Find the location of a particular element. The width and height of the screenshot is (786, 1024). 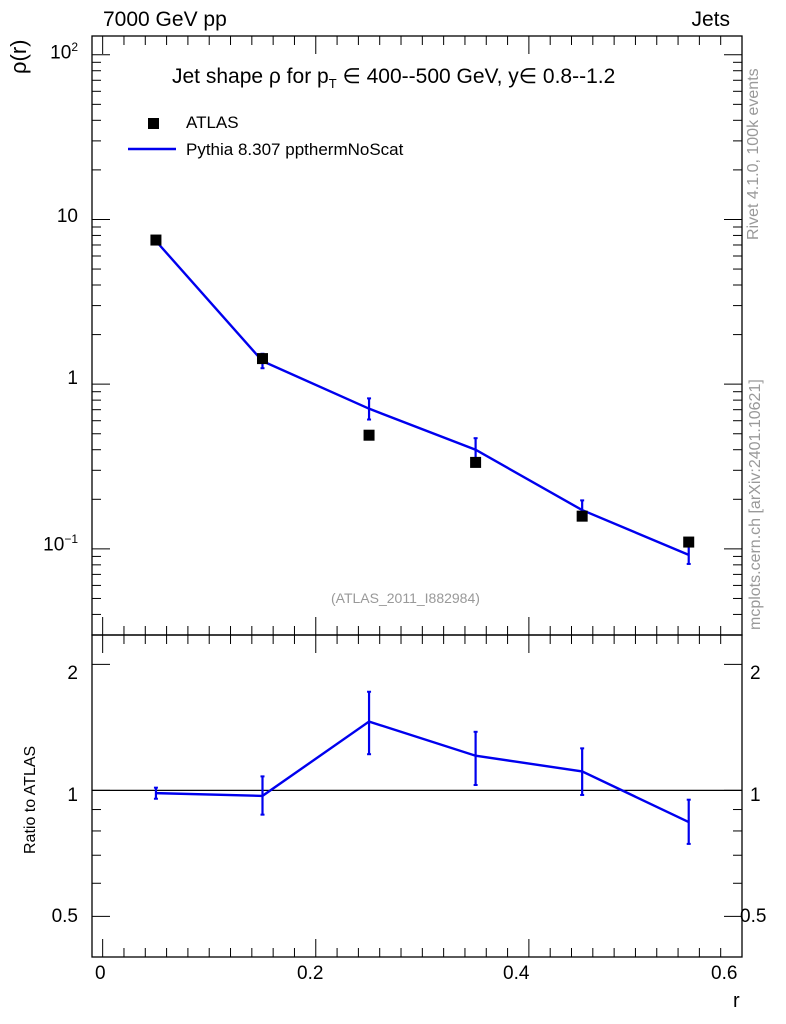

header-right-label: Jets is located at coordinates (710, 19).